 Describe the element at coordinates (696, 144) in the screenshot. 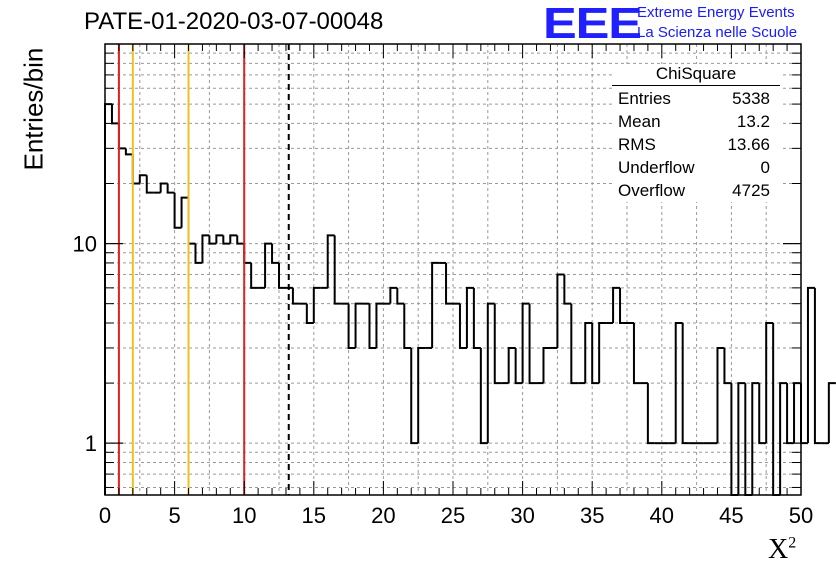

I see `stats-row-rms: RMS 13.66` at that location.